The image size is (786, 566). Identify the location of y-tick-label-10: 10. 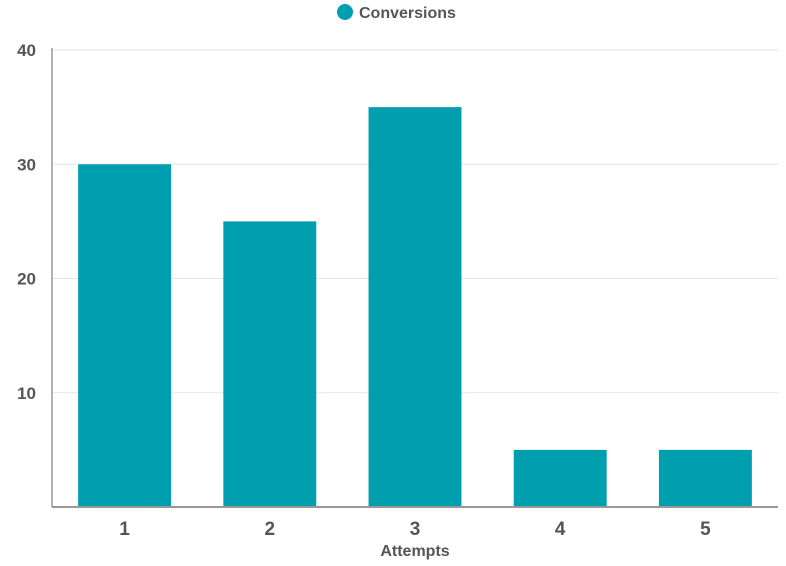
(26, 393).